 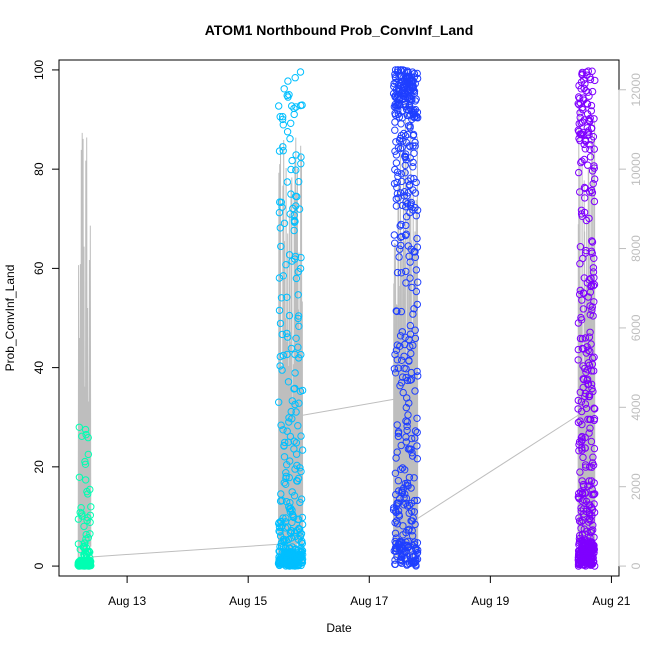 I want to click on x-tick-label: Aug 15, so click(x=248, y=601).